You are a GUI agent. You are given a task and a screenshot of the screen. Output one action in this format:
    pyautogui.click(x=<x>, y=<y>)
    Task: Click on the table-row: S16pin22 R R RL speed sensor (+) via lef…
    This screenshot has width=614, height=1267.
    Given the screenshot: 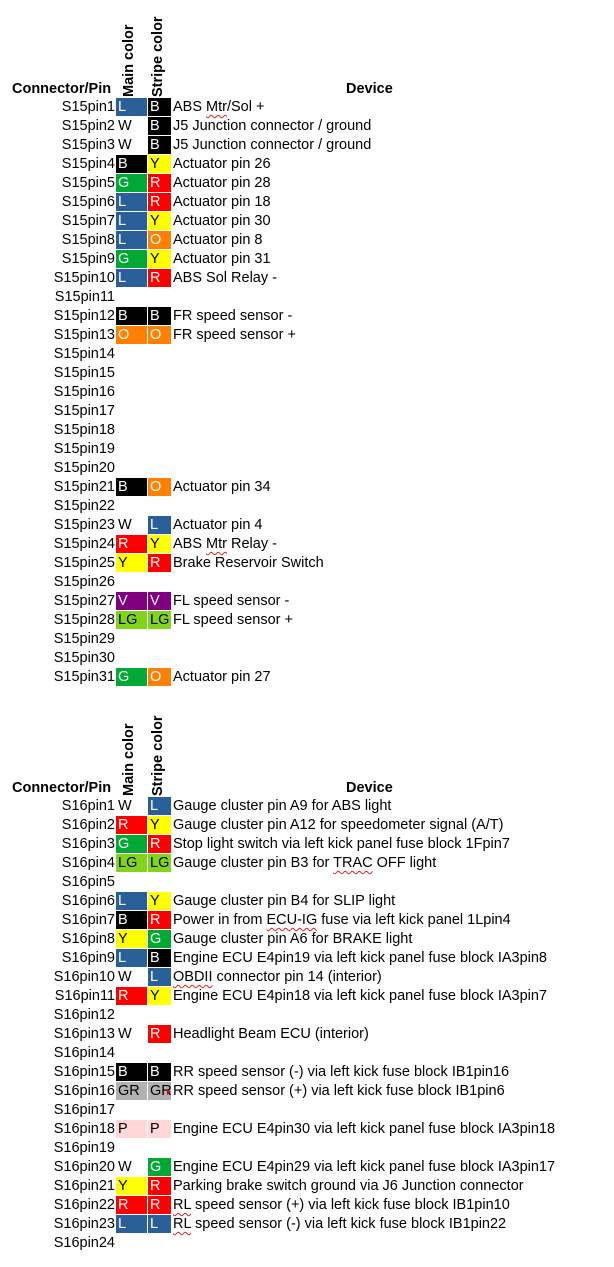 What is the action you would take?
    pyautogui.click(x=307, y=1205)
    